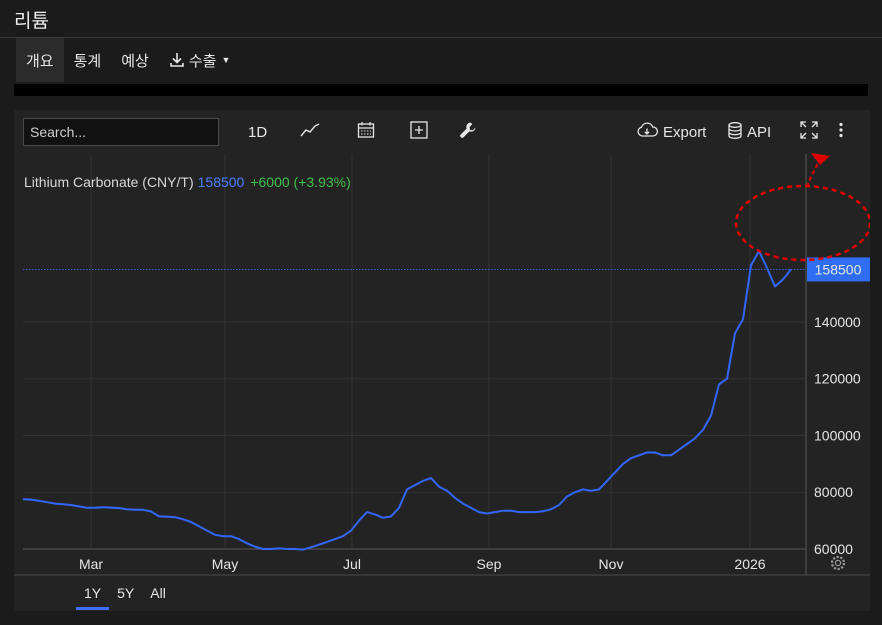 The width and height of the screenshot is (882, 625). I want to click on more-vertical-icon, so click(841, 132).